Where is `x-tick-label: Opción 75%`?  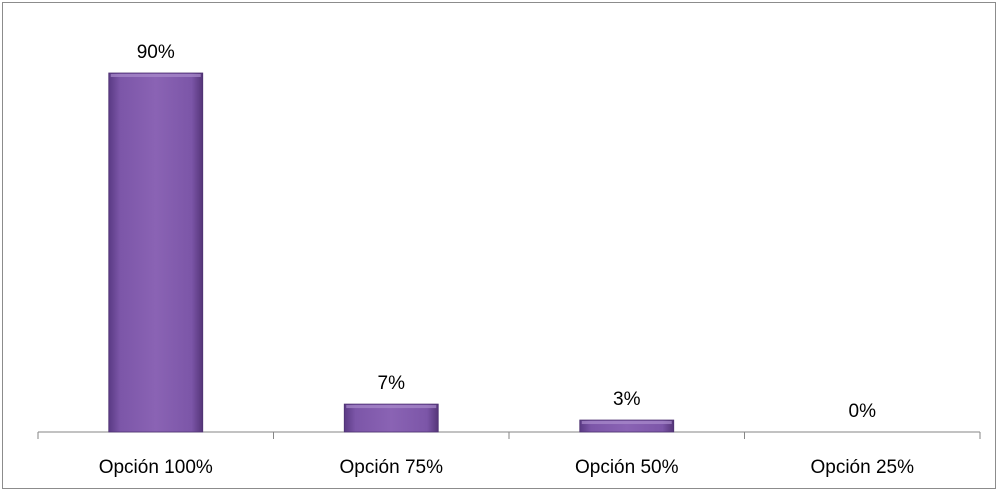 x-tick-label: Opción 75% is located at coordinates (391, 467).